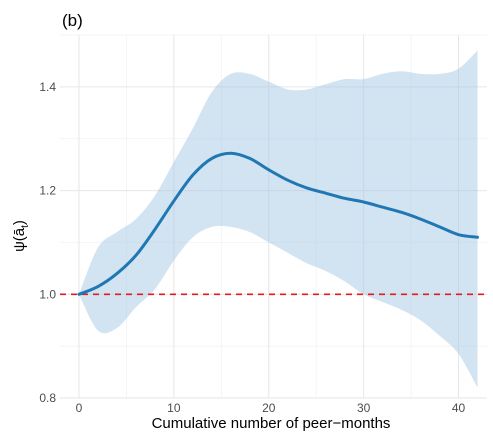  Describe the element at coordinates (25, 226) in the screenshot. I see `y-axis-label-sub: t` at that location.